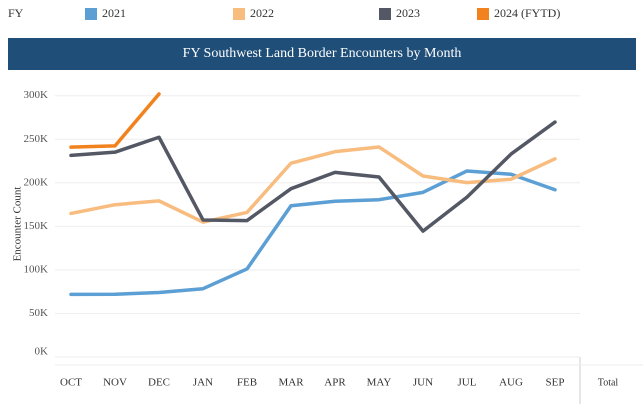 The height and width of the screenshot is (404, 643). I want to click on title-bar, so click(322, 54).